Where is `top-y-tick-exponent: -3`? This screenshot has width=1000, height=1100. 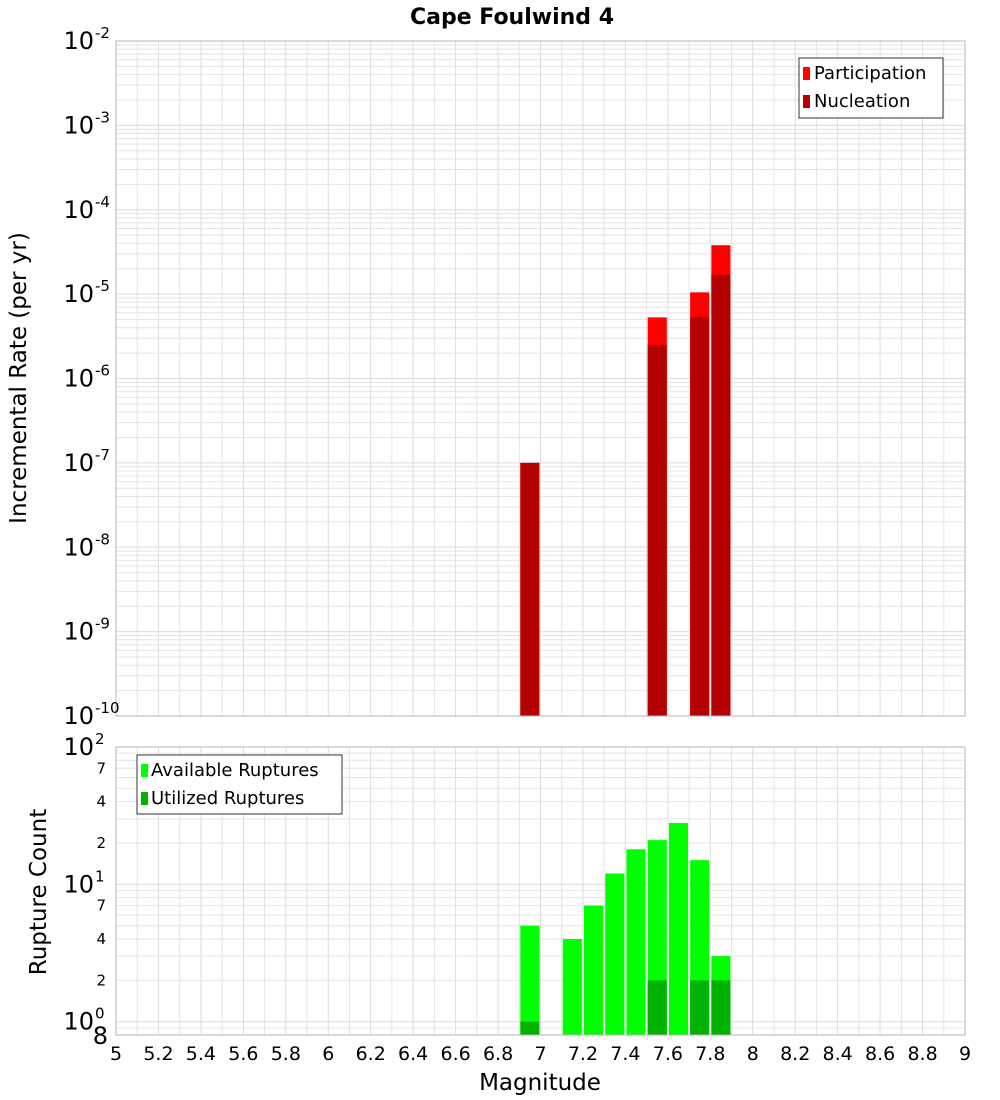 top-y-tick-exponent: -3 is located at coordinates (102, 117).